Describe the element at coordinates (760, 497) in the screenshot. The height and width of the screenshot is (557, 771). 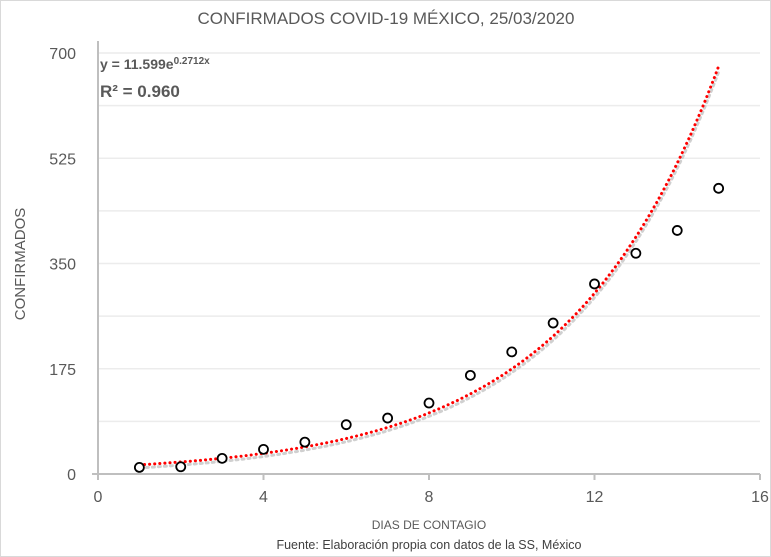
I see `x-tick-label: 16` at that location.